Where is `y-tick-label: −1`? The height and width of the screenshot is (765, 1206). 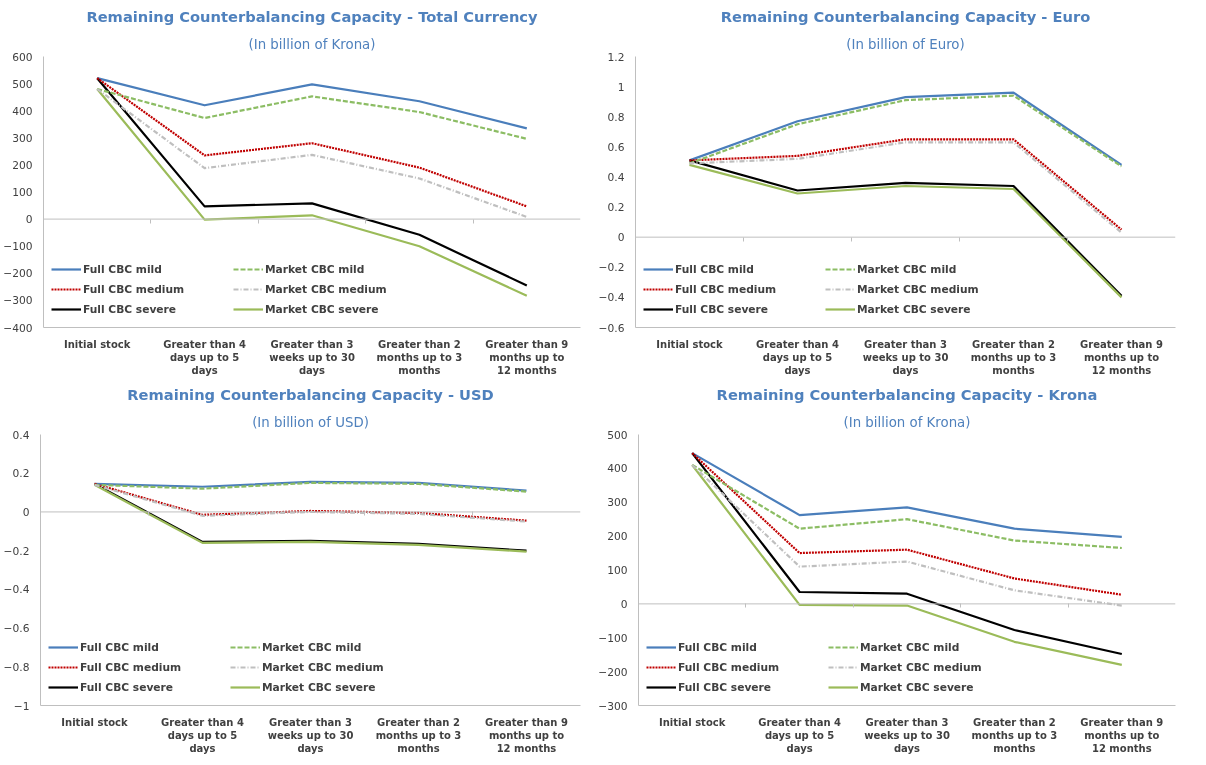 y-tick-label: −1 is located at coordinates (21, 706).